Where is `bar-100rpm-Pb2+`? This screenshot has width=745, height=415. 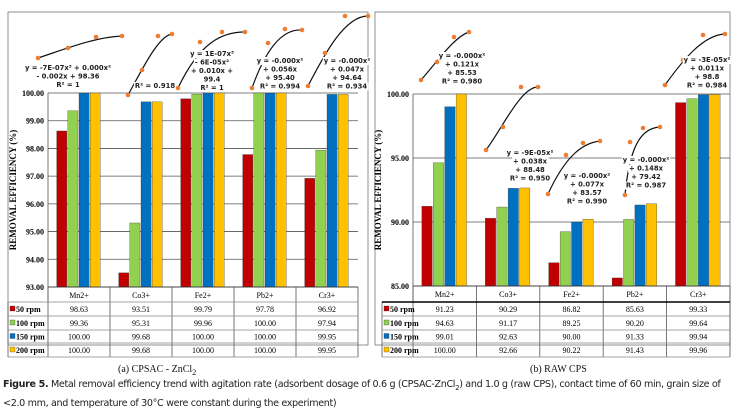
bar-100rpm-Pb2+ is located at coordinates (259, 190).